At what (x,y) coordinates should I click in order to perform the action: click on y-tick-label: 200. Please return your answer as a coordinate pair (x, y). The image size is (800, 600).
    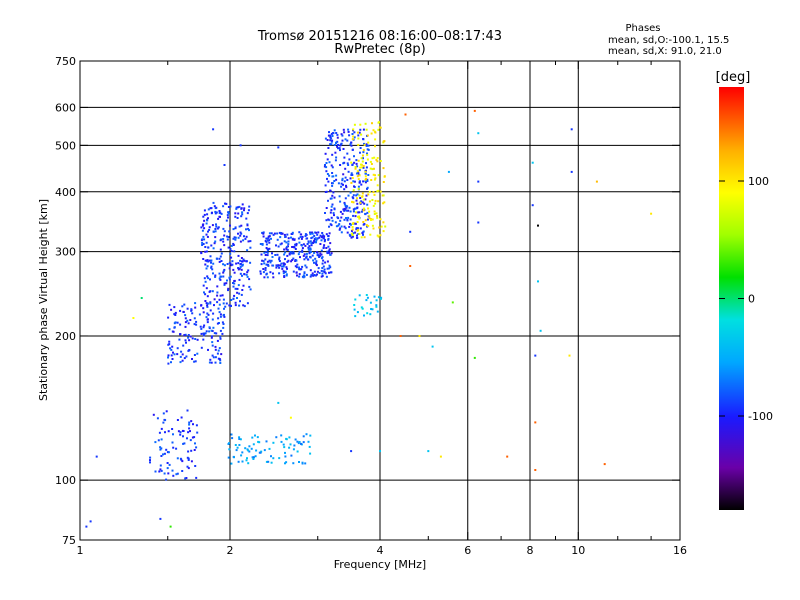
    Looking at the image, I should click on (65, 336).